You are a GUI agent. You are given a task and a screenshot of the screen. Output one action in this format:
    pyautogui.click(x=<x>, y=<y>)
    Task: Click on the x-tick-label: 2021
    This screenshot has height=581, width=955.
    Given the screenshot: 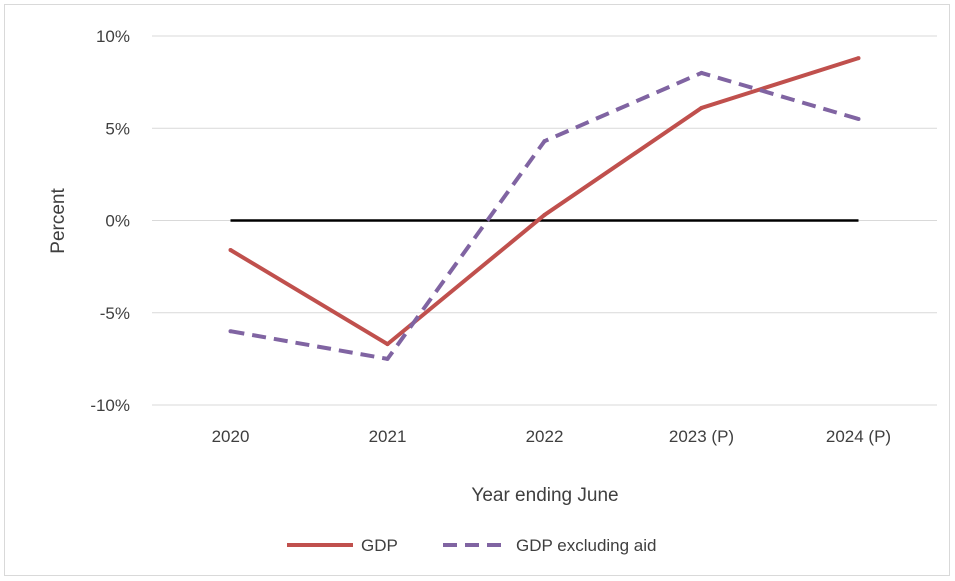 What is the action you would take?
    pyautogui.click(x=388, y=436)
    